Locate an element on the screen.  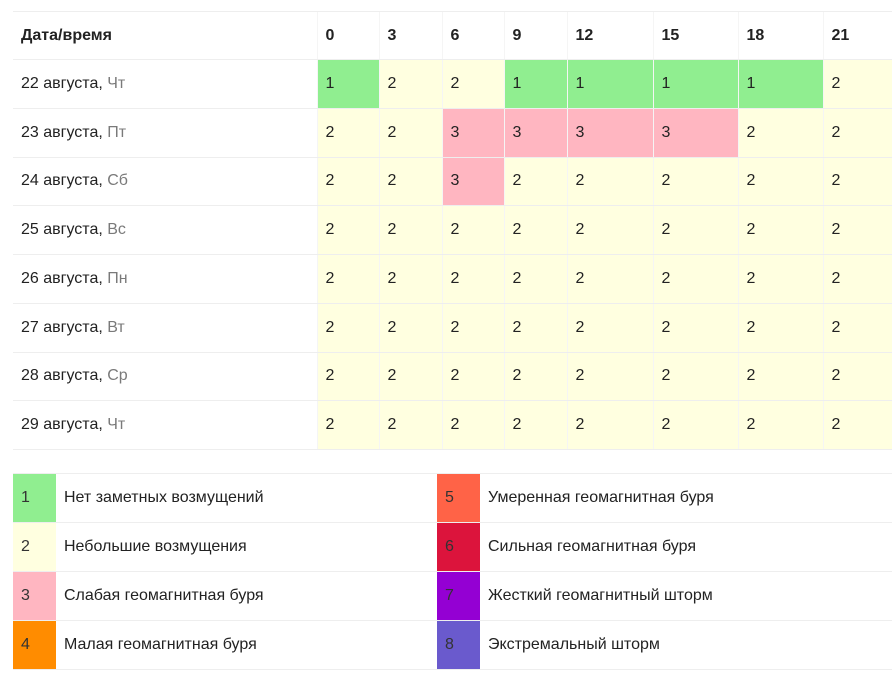
legend-description: Экстремальный шторм is located at coordinates (686, 645).